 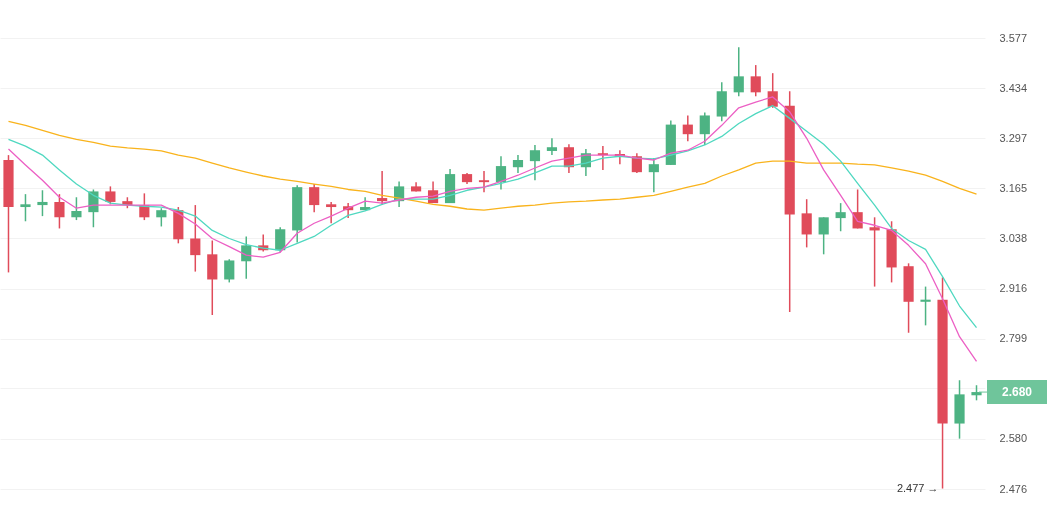 What do you see at coordinates (1013, 338) in the screenshot?
I see `y-tick-label: 2.799` at bounding box center [1013, 338].